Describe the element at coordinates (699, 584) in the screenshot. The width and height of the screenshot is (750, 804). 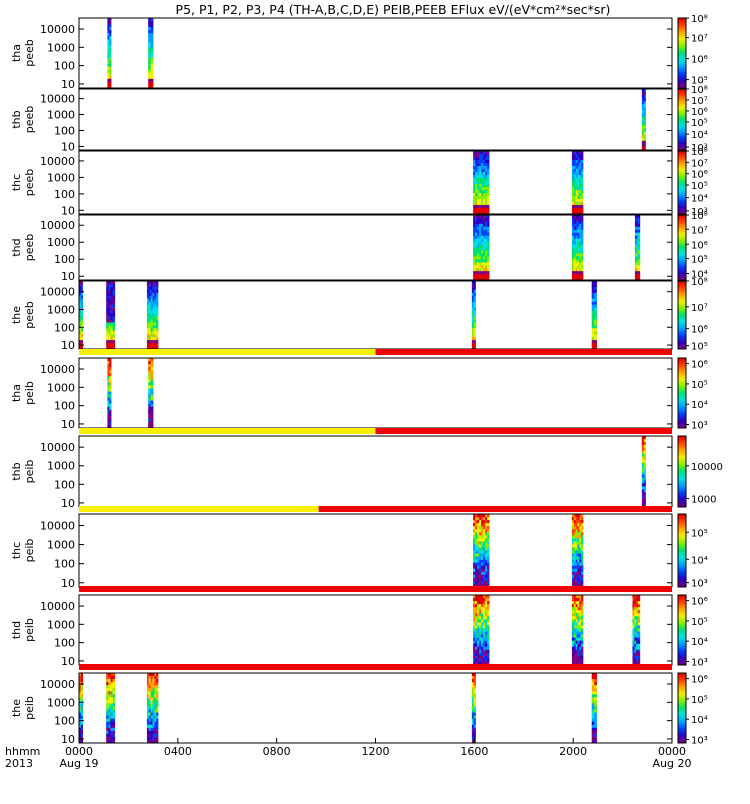
I see `colorbar-tick-label: 10³` at that location.